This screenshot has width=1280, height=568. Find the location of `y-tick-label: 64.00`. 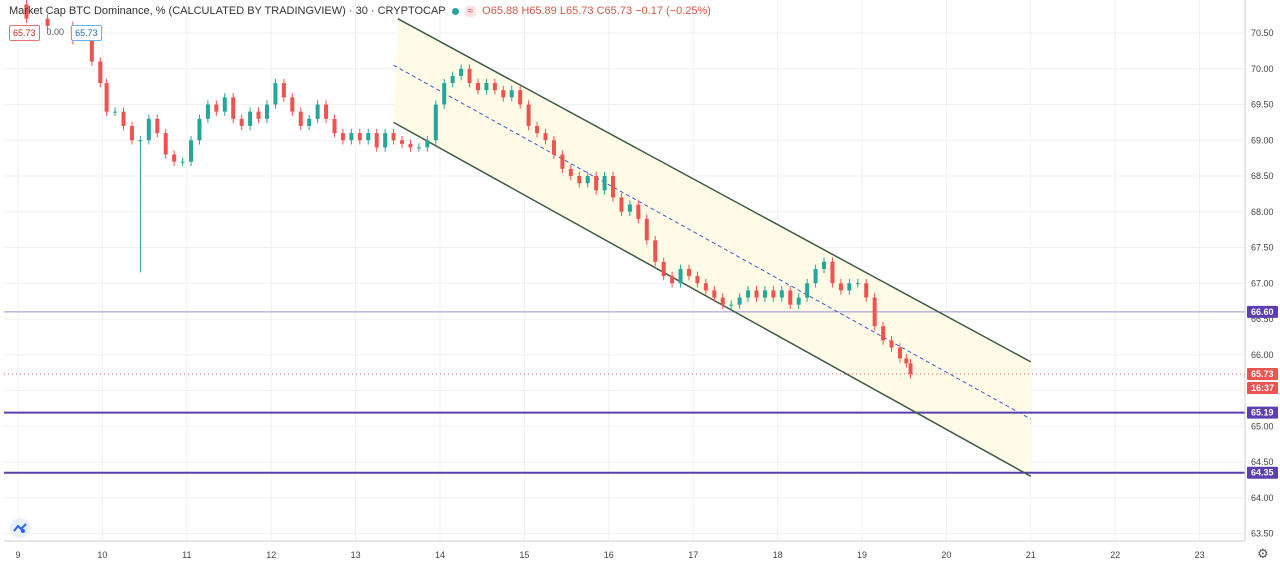

y-tick-label: 64.00 is located at coordinates (1262, 498).